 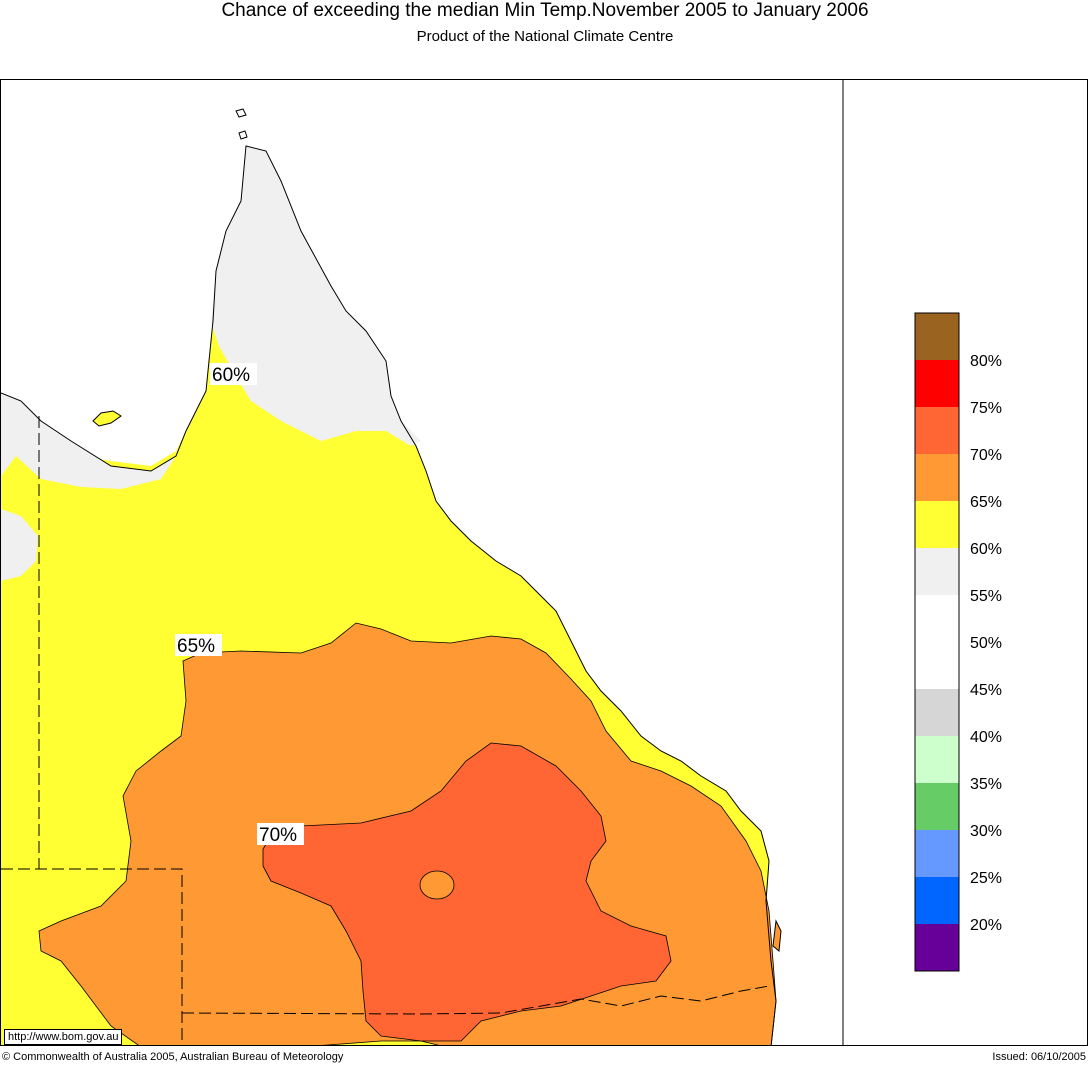 What do you see at coordinates (107, 418) in the screenshot?
I see `mornington-island` at bounding box center [107, 418].